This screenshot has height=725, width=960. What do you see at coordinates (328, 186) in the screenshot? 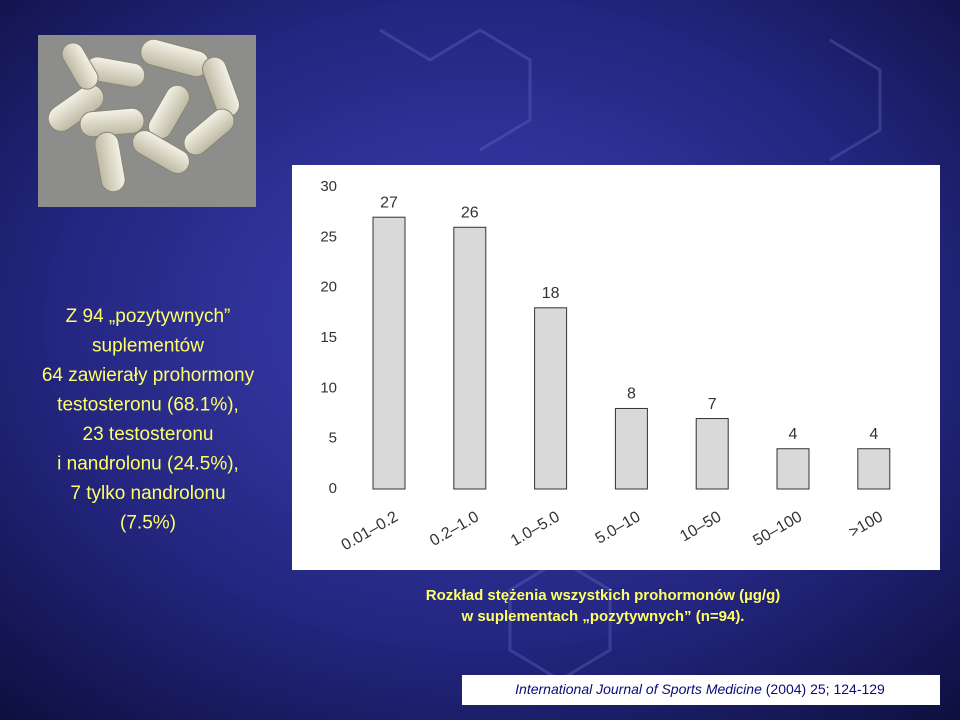
I see `y-tick-label: 30` at bounding box center [328, 186].